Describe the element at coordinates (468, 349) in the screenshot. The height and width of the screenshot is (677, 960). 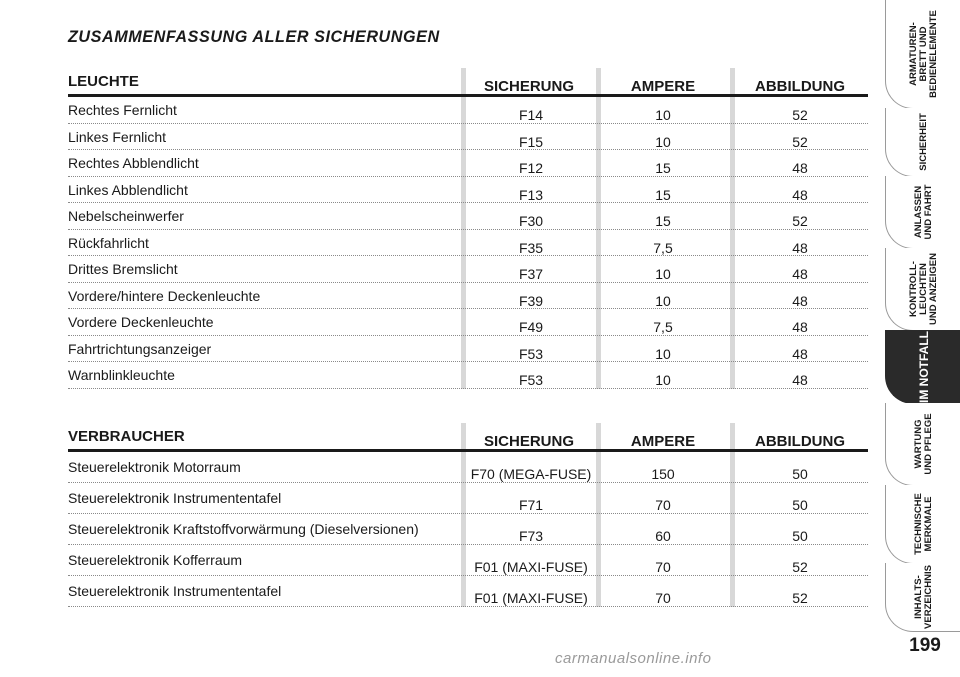
I see `table-row: Fahrtrichtungsanzeiger F53 10 48` at that location.